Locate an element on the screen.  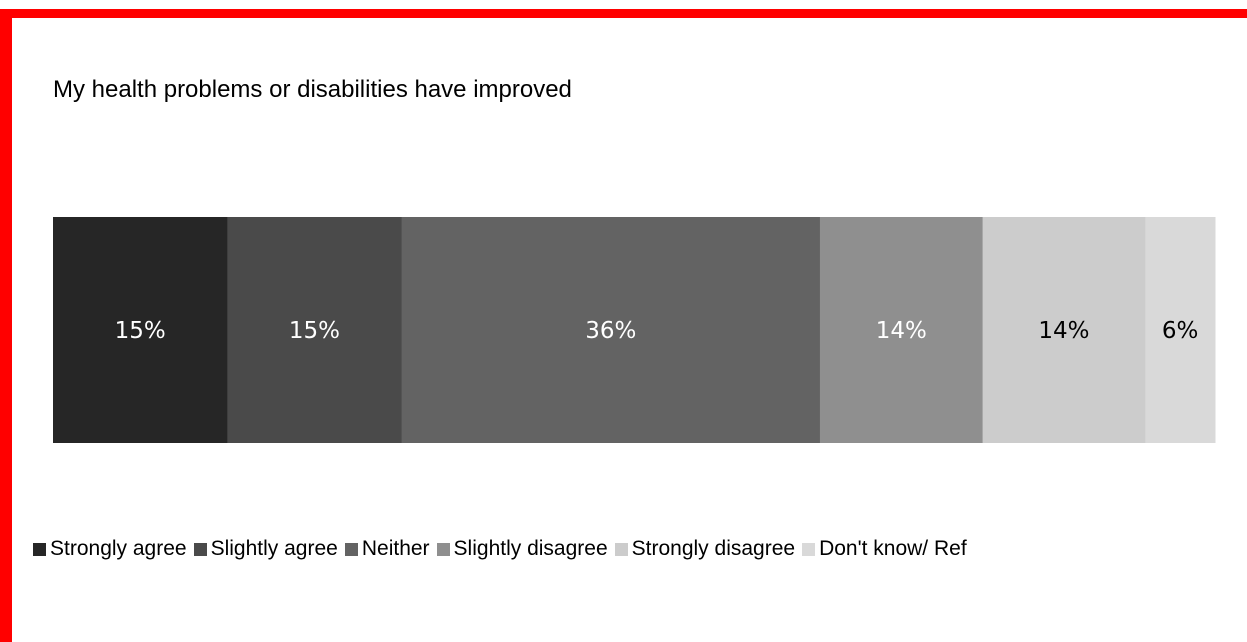
legend-label: Don't know/ Ref is located at coordinates (893, 548).